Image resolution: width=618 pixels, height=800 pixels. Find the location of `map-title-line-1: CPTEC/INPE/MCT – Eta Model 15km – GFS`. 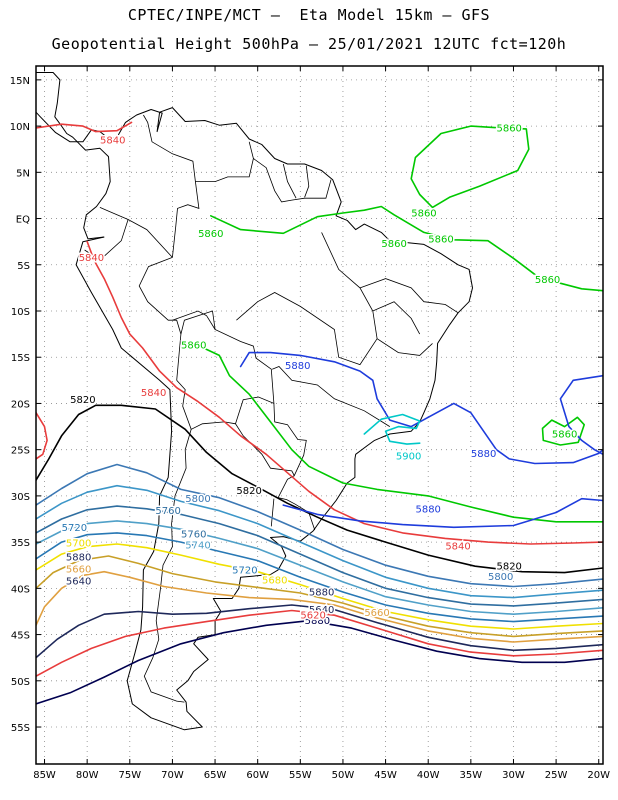

map-title-line-1: CPTEC/INPE/MCT – Eta Model 15km – GFS is located at coordinates (309, 15).